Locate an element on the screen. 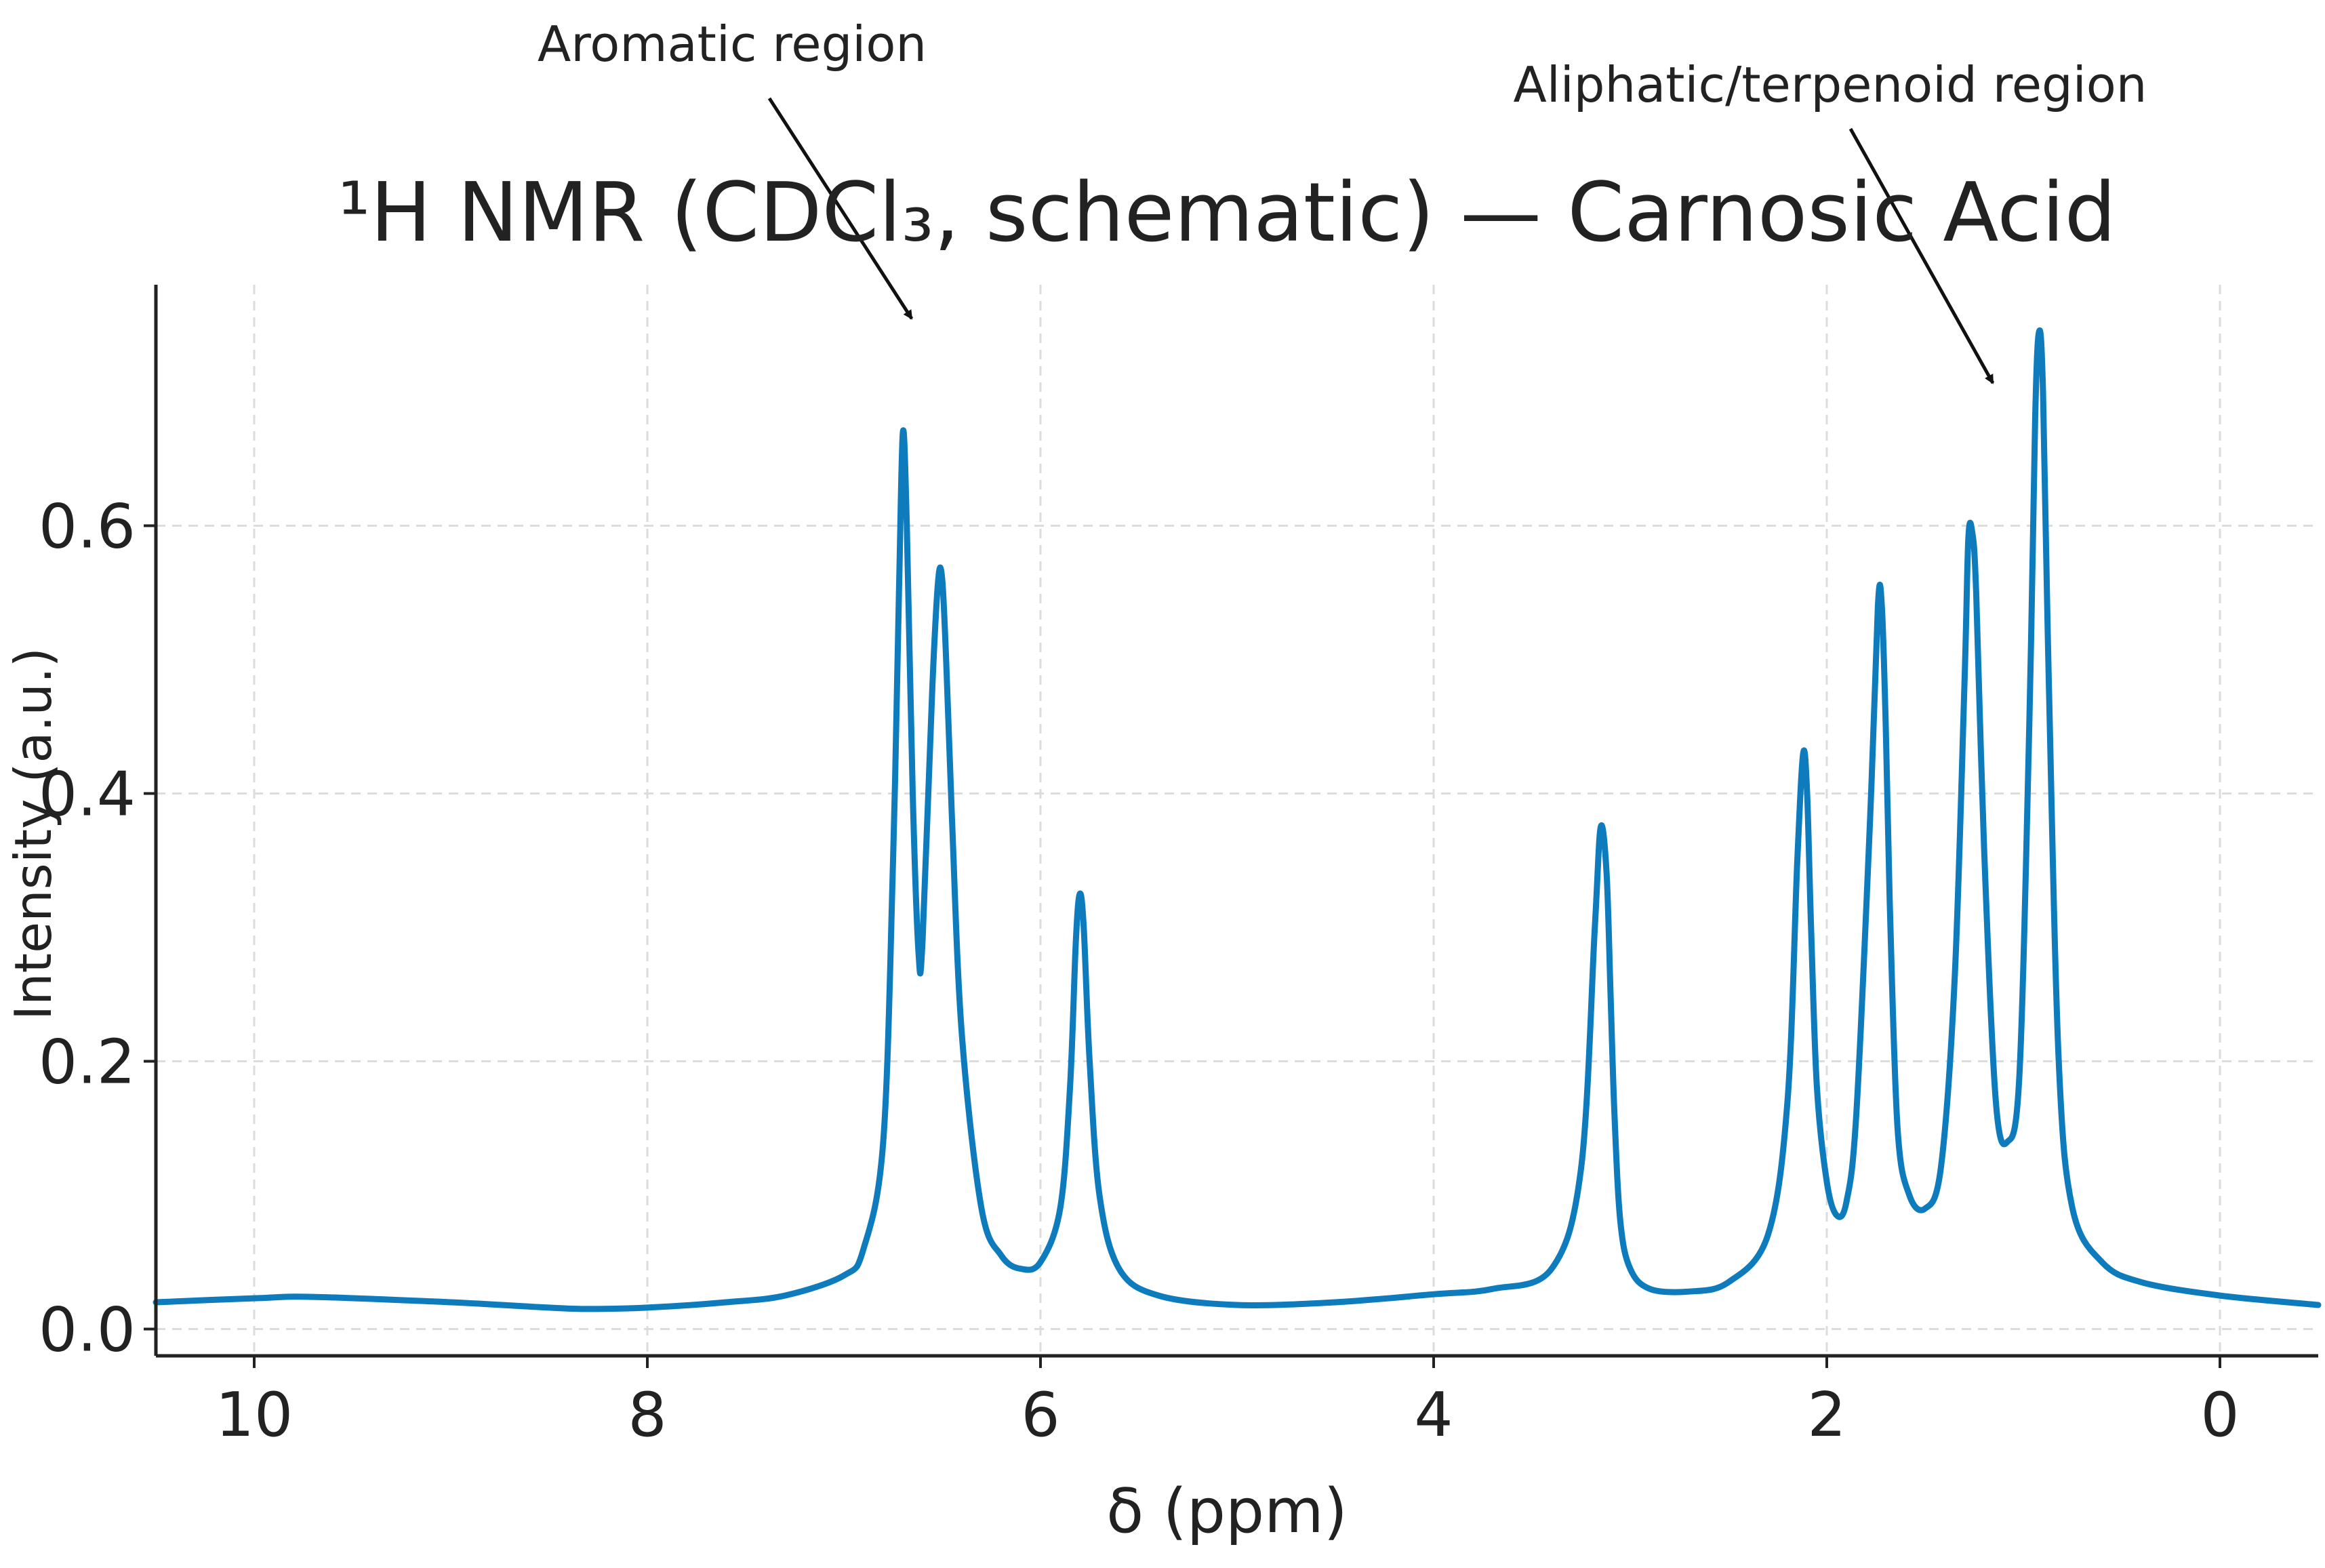 The image size is (2325, 1568). annotation-label: Aliphatic/terpenoid region is located at coordinates (1830, 85).